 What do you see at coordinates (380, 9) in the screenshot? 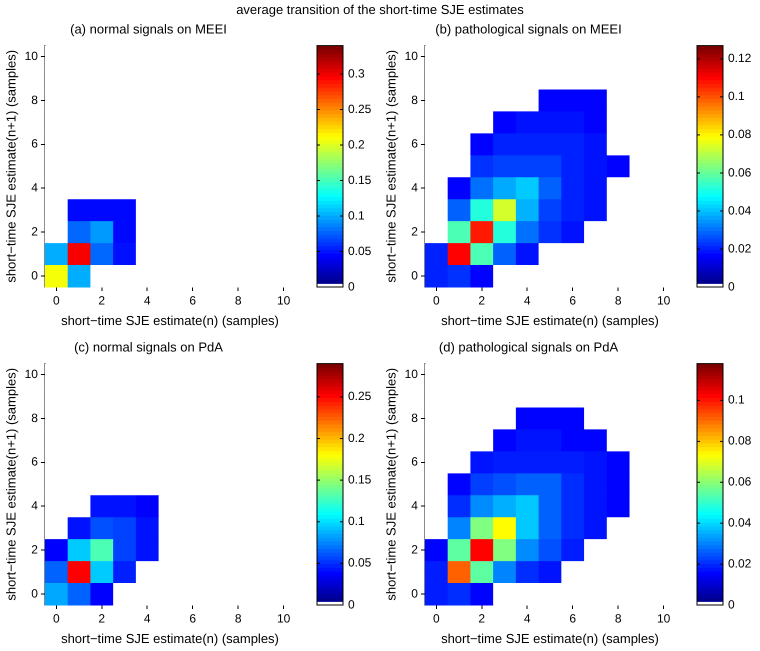
I see `text: average transition of the short-time SJE estimates` at bounding box center [380, 9].